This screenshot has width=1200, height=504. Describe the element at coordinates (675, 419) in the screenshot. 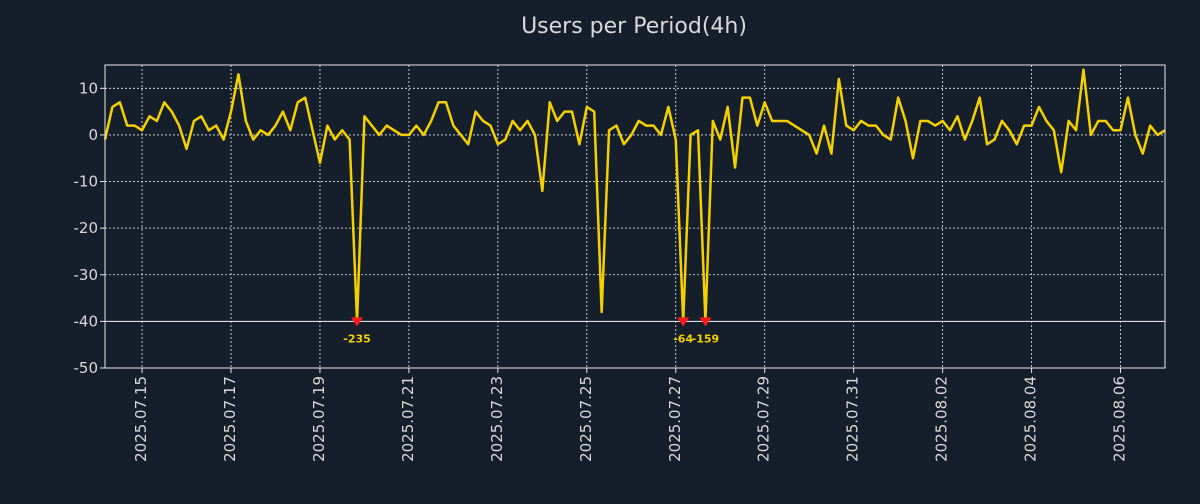

I see `x-tick-label: 2025.07.27` at that location.